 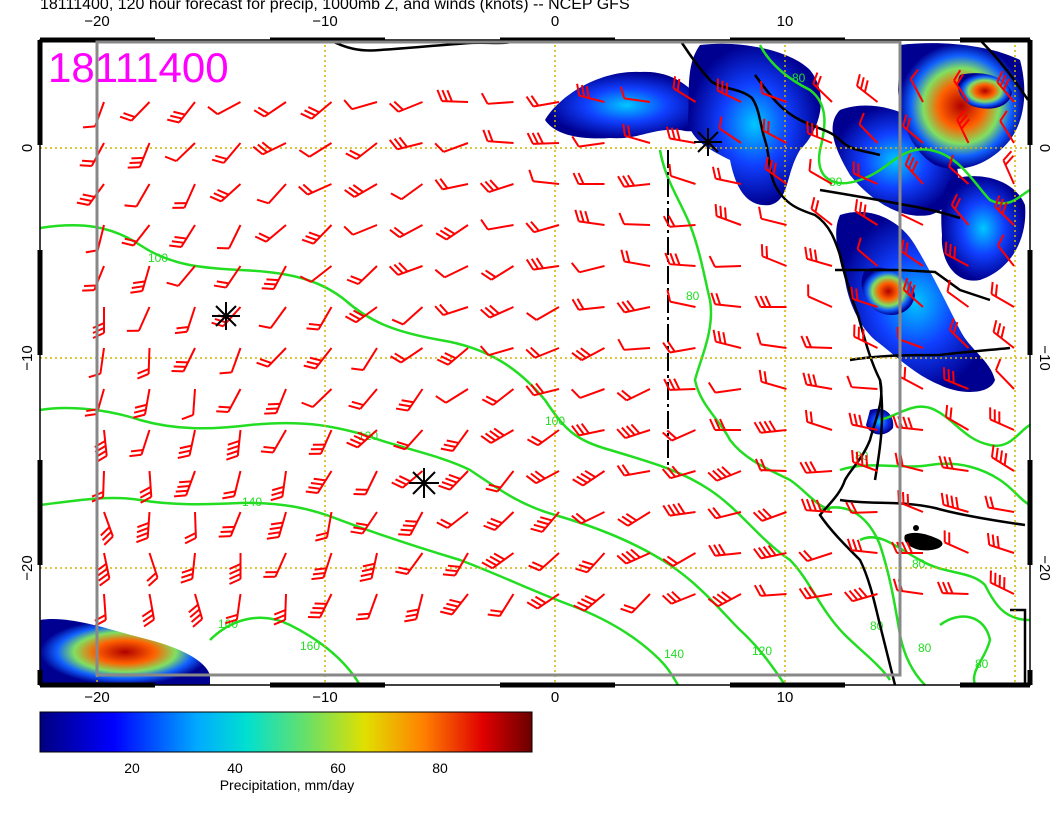 What do you see at coordinates (132, 768) in the screenshot?
I see `colorbar-tick: 20` at bounding box center [132, 768].